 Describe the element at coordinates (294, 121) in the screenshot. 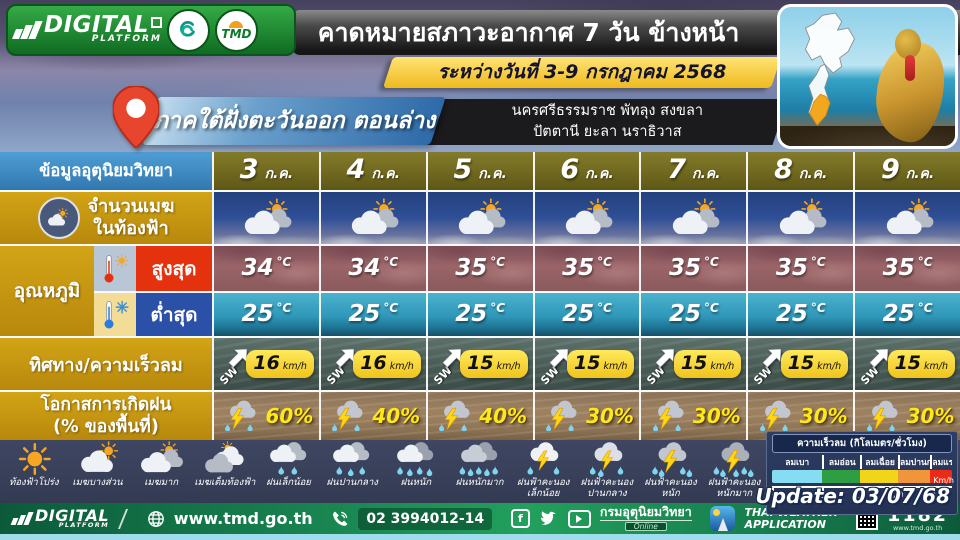

I see `region-banner: ภาคใต้ฝั่งตะวันออก ตอนล่าง` at that location.